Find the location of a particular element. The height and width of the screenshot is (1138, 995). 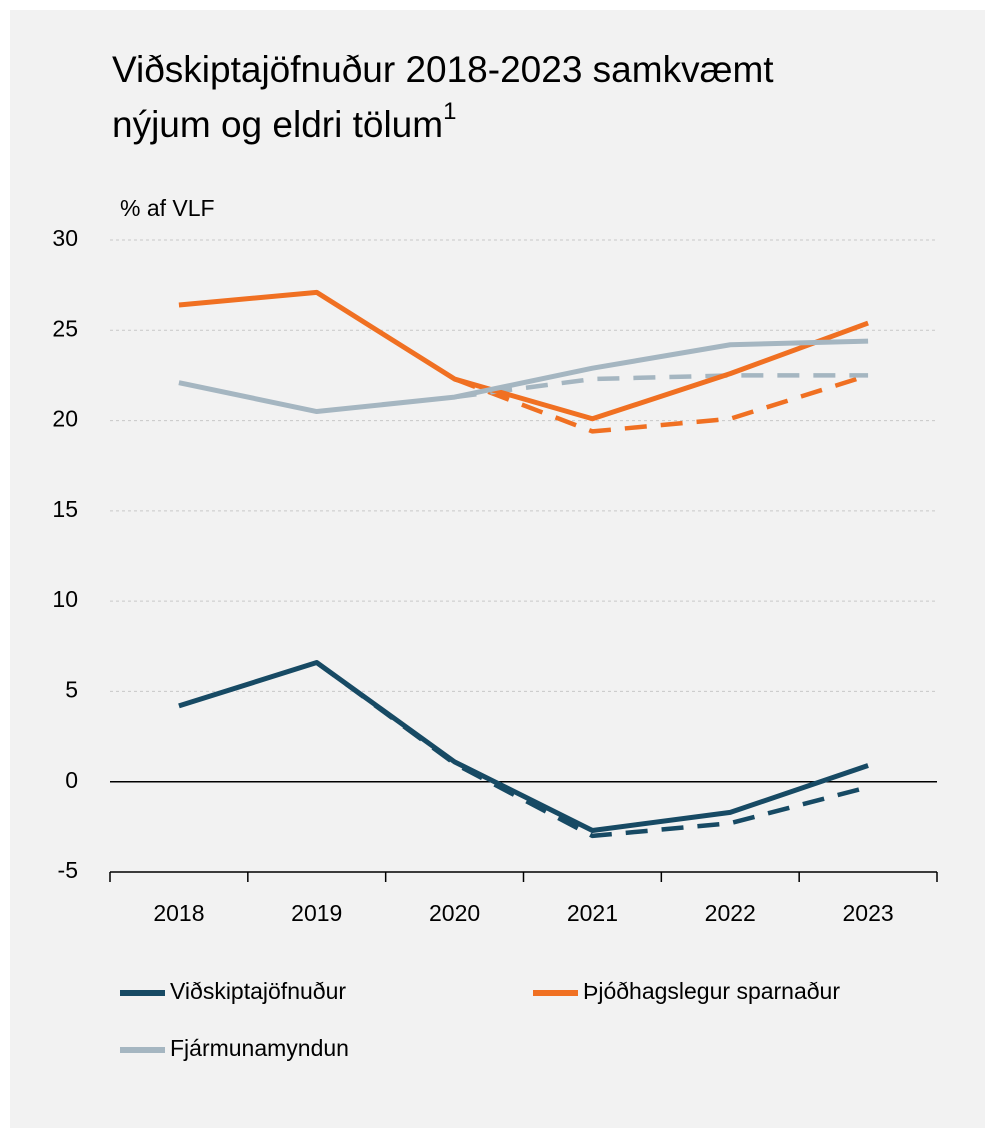

y-tick-label: 10 is located at coordinates (65, 599).